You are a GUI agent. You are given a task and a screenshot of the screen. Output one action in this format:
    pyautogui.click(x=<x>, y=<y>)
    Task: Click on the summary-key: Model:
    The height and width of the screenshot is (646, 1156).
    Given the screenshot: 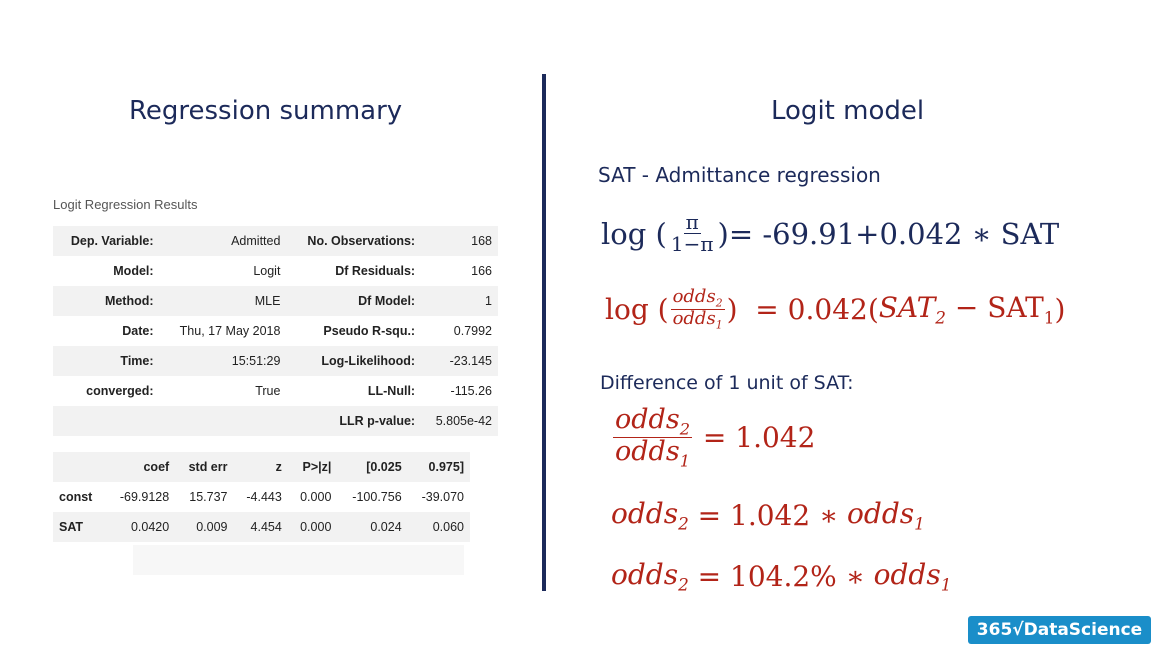 What is the action you would take?
    pyautogui.click(x=133, y=271)
    